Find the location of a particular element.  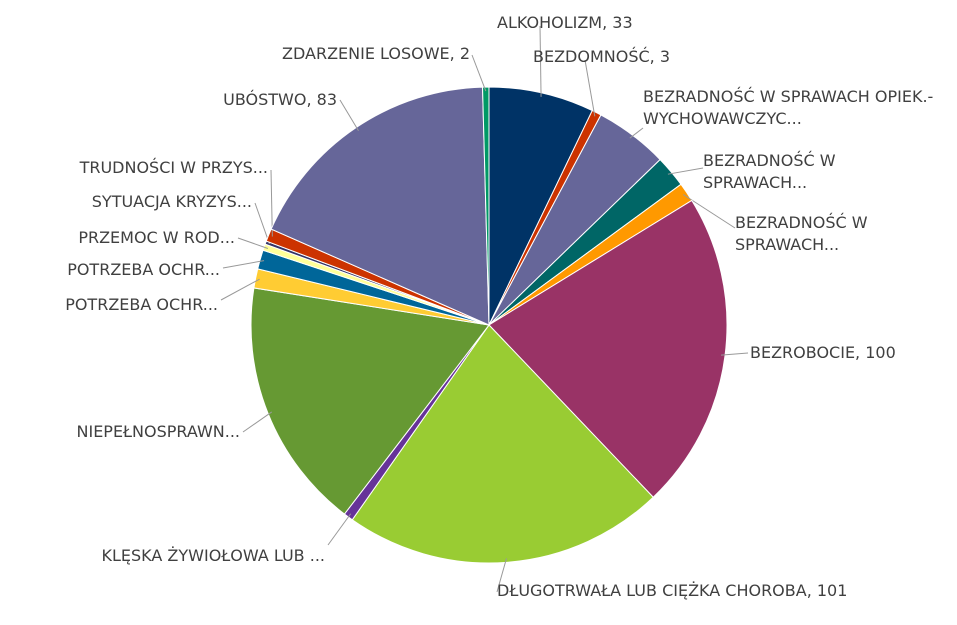

data-label: UBÓSTWO, 83 is located at coordinates (280, 99).